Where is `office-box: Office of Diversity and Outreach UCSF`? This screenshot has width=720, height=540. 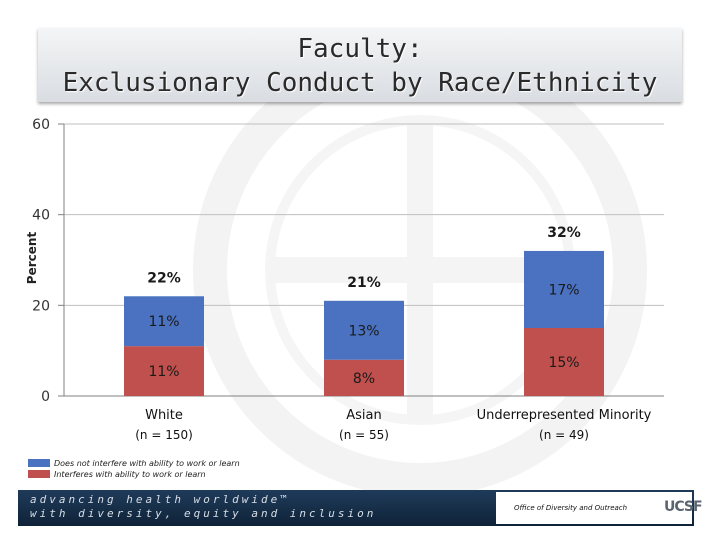
office-box: Office of Diversity and Outreach UCSF is located at coordinates (599, 508).